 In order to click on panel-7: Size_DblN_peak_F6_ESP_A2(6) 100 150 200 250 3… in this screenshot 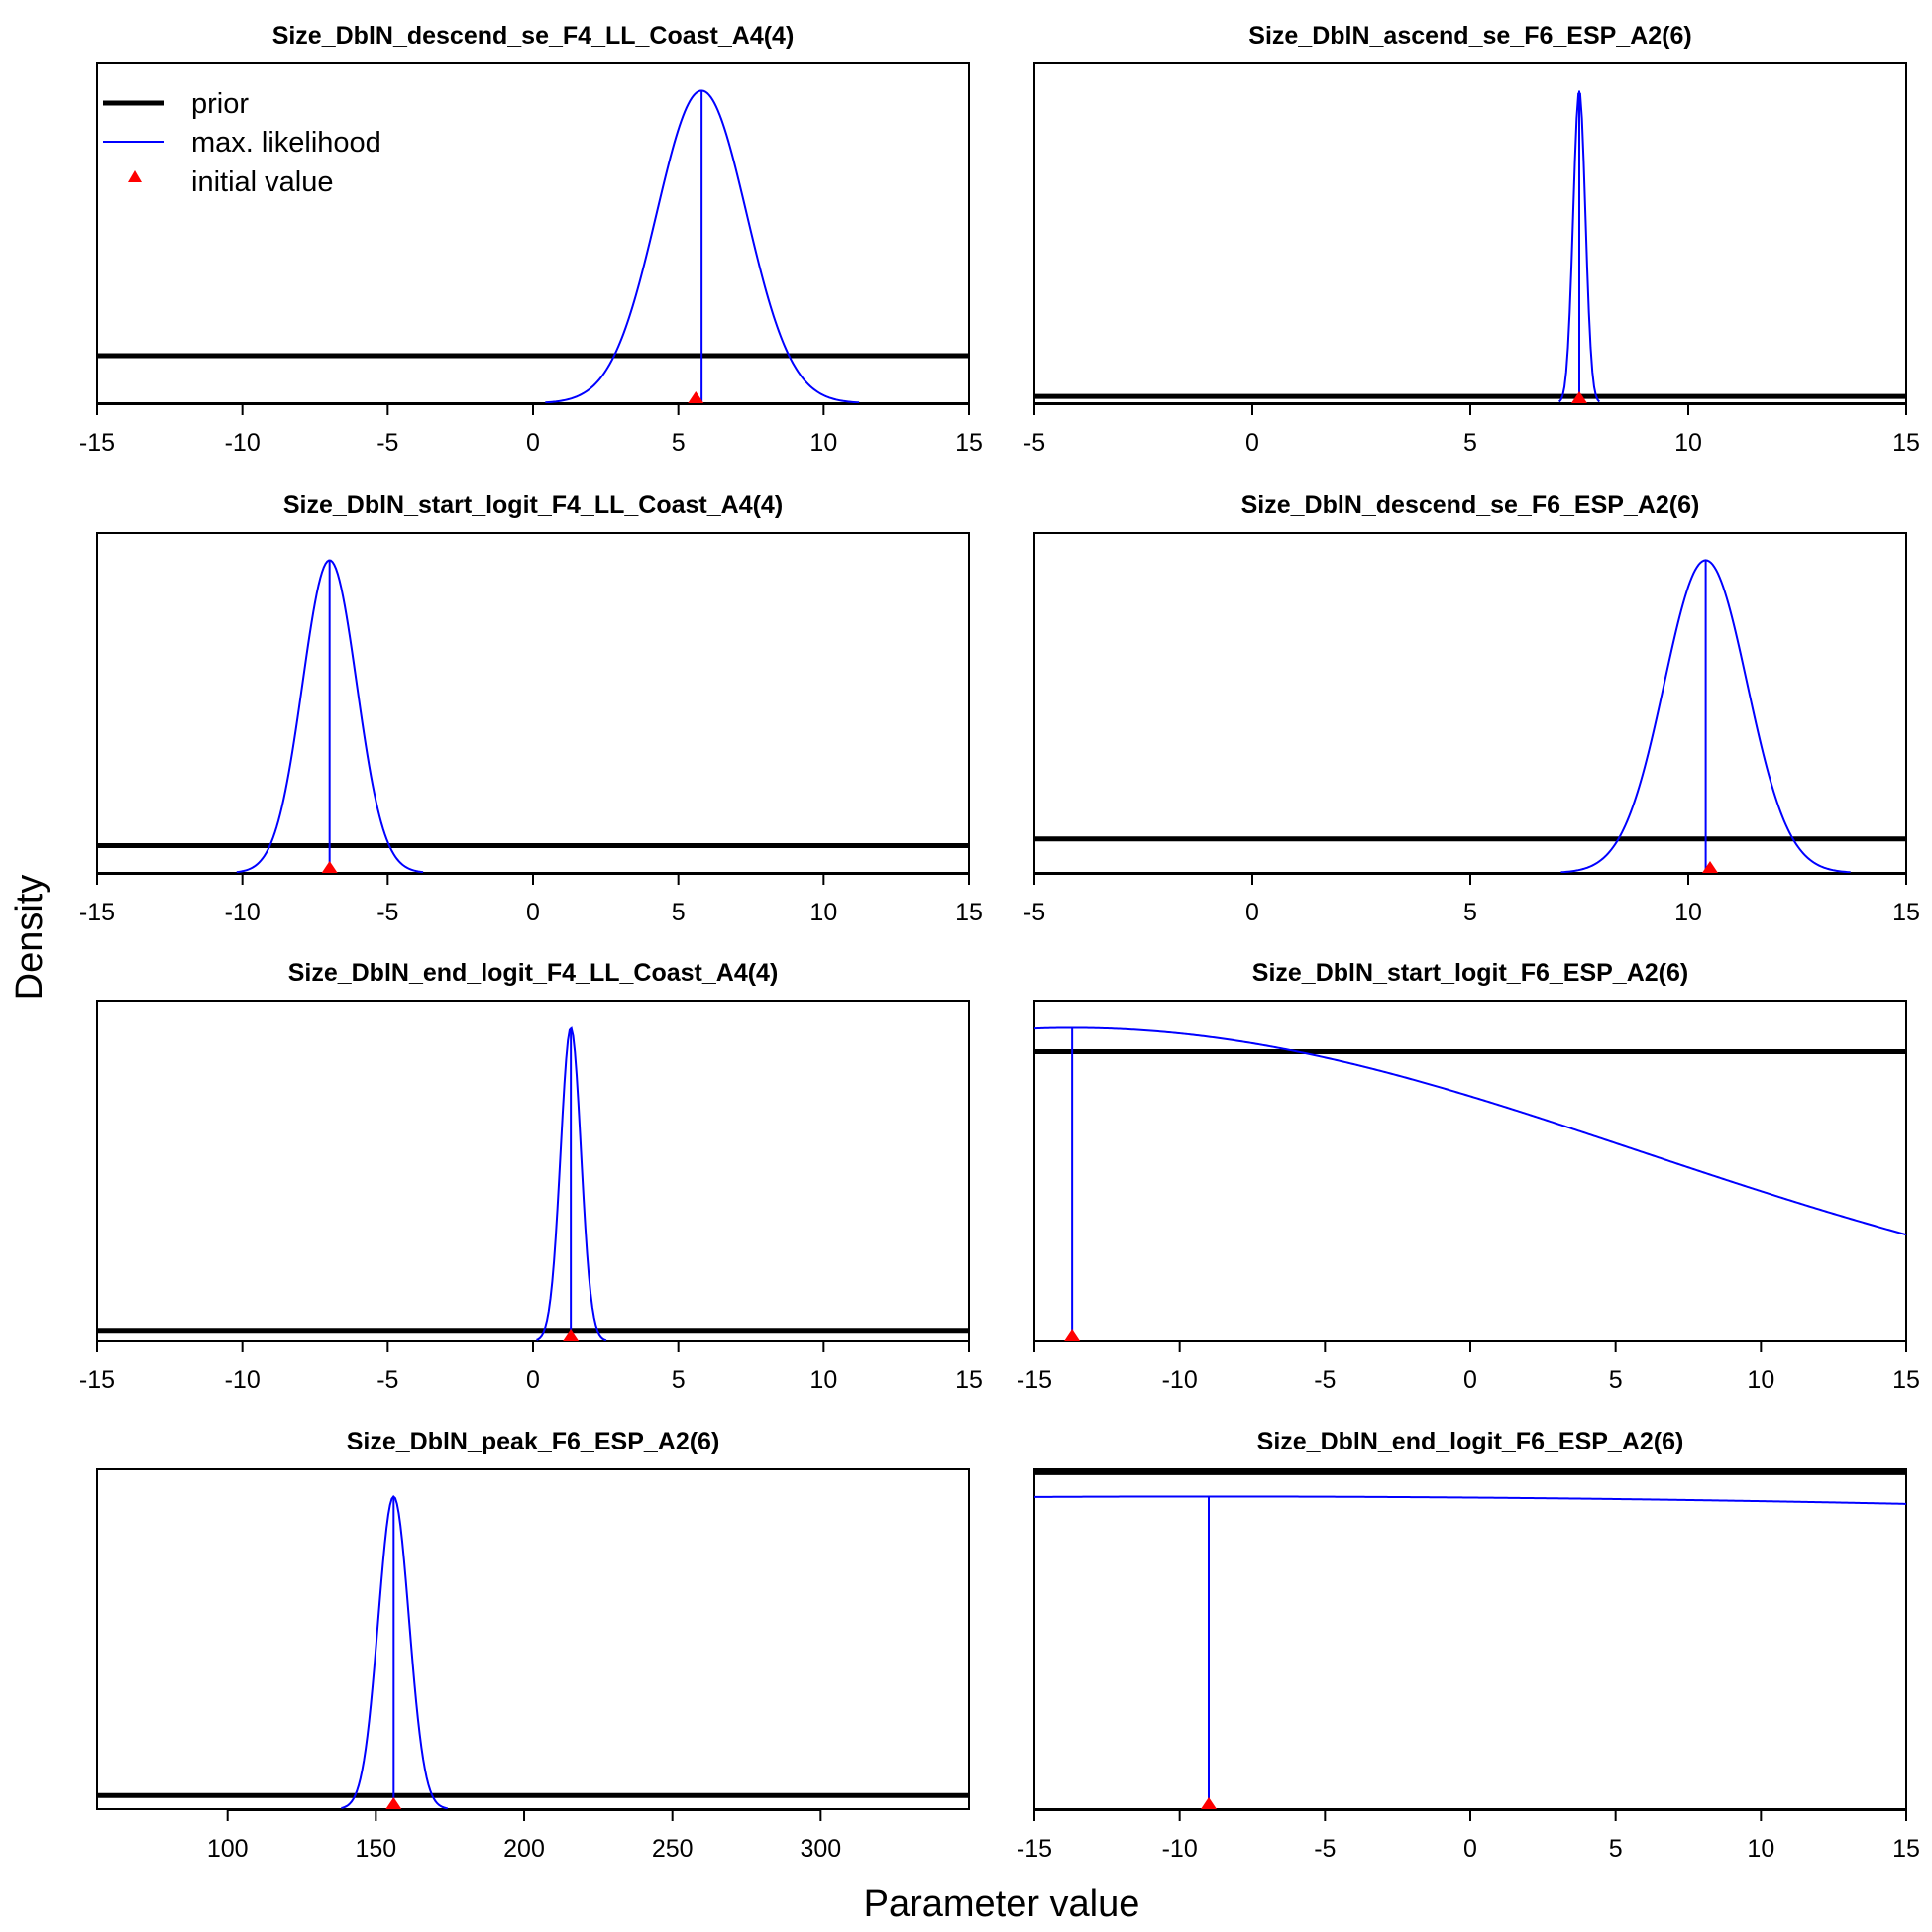, I will do `click(533, 1645)`.